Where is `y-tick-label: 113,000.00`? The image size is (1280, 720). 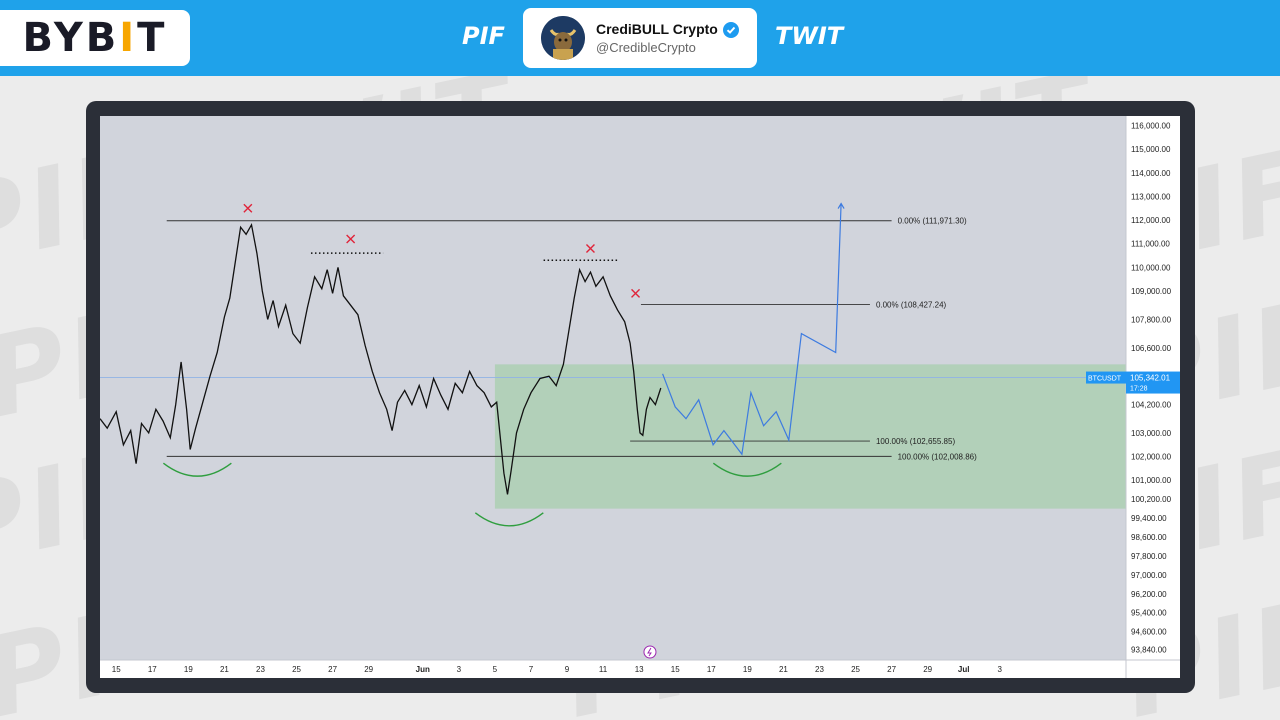
y-tick-label: 113,000.00 is located at coordinates (1151, 196).